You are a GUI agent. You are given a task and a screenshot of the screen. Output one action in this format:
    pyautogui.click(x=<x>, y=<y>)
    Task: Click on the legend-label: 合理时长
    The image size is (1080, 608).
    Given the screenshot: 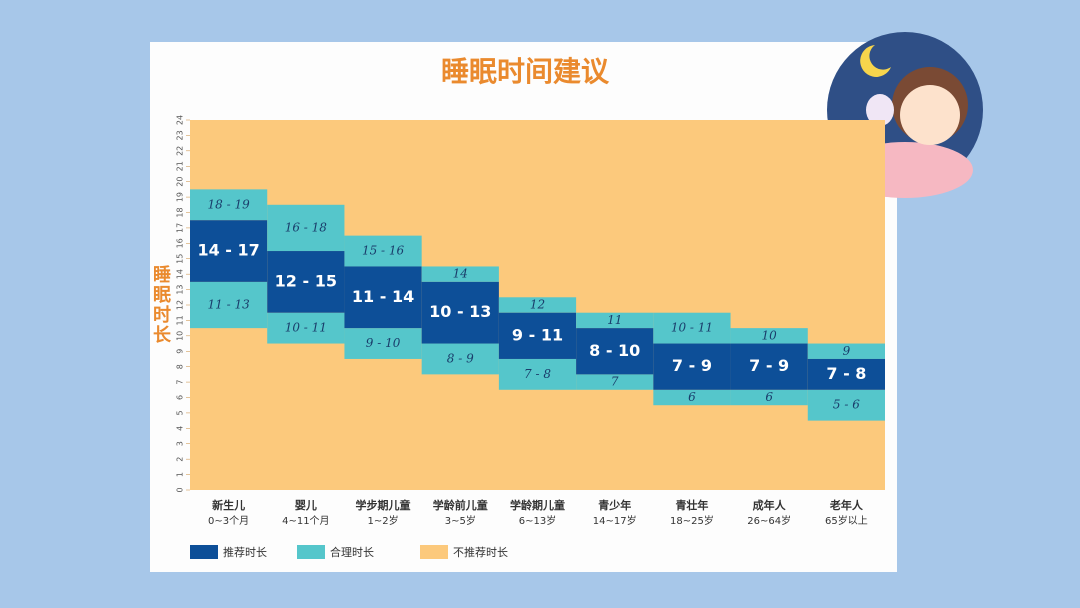 What is the action you would take?
    pyautogui.click(x=352, y=552)
    